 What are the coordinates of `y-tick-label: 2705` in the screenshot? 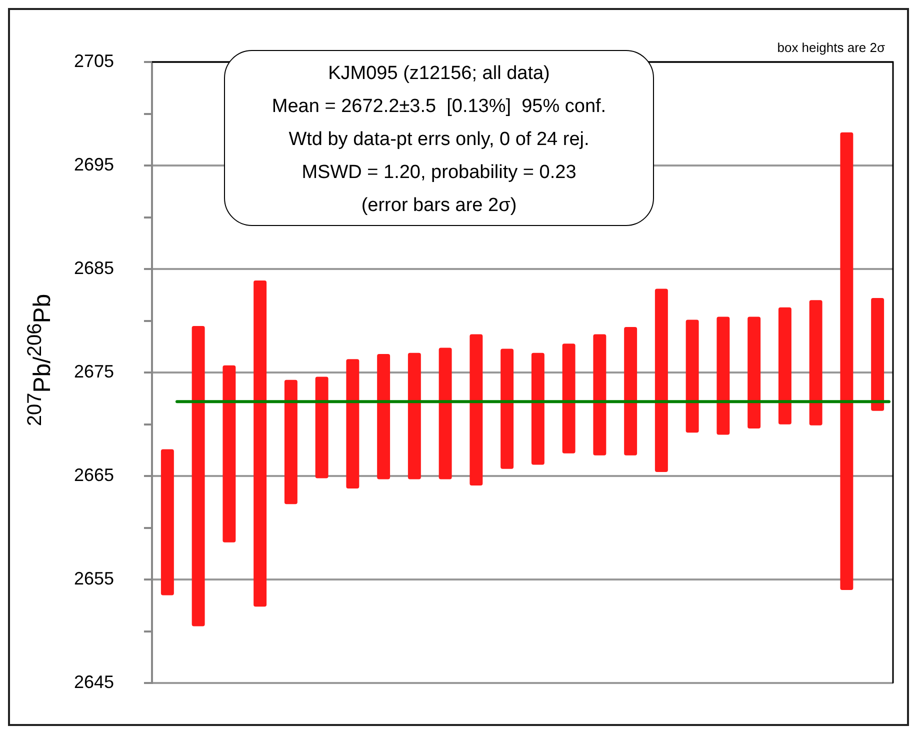 It's located at (94, 60).